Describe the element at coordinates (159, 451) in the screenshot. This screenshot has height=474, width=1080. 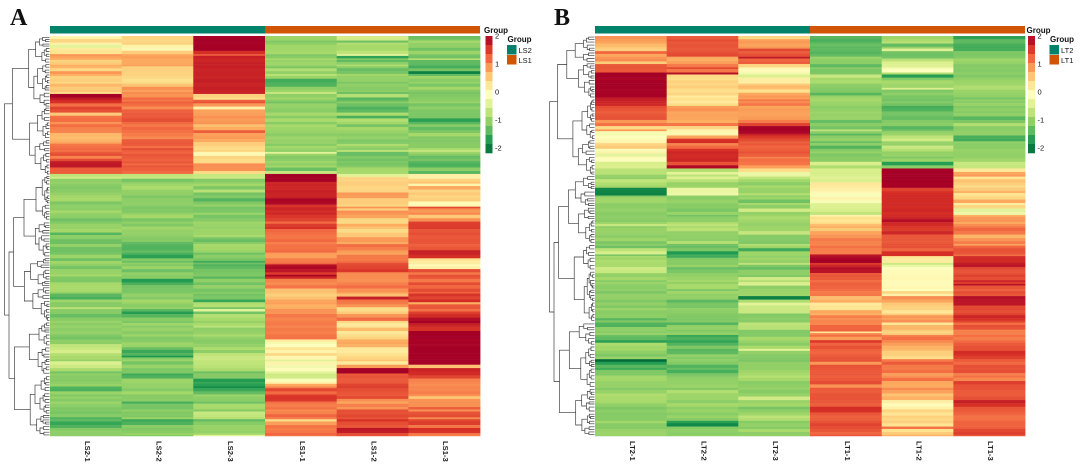
I see `svg-text: LS2-2` at that location.